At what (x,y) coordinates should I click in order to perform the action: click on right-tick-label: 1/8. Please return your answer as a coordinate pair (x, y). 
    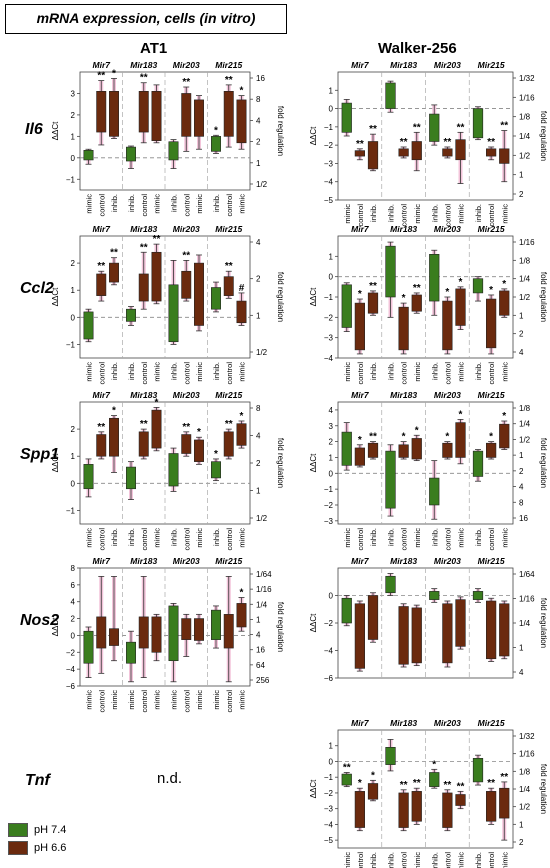
    Looking at the image, I should click on (525, 260).